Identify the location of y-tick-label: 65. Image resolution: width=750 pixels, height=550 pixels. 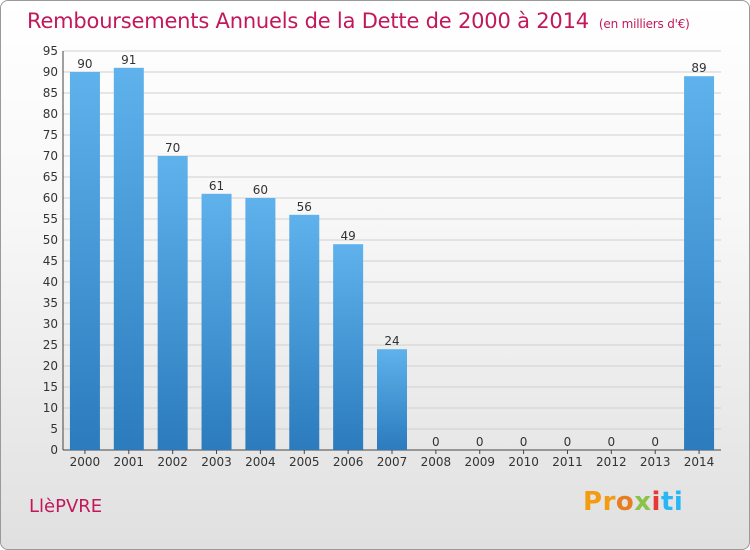
(50, 177).